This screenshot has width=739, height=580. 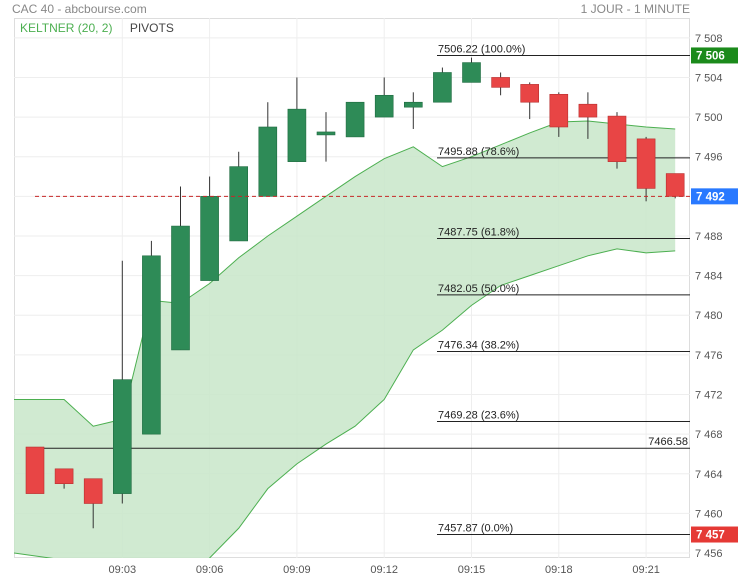 I want to click on y-tick-label: 7 476, so click(x=709, y=356).